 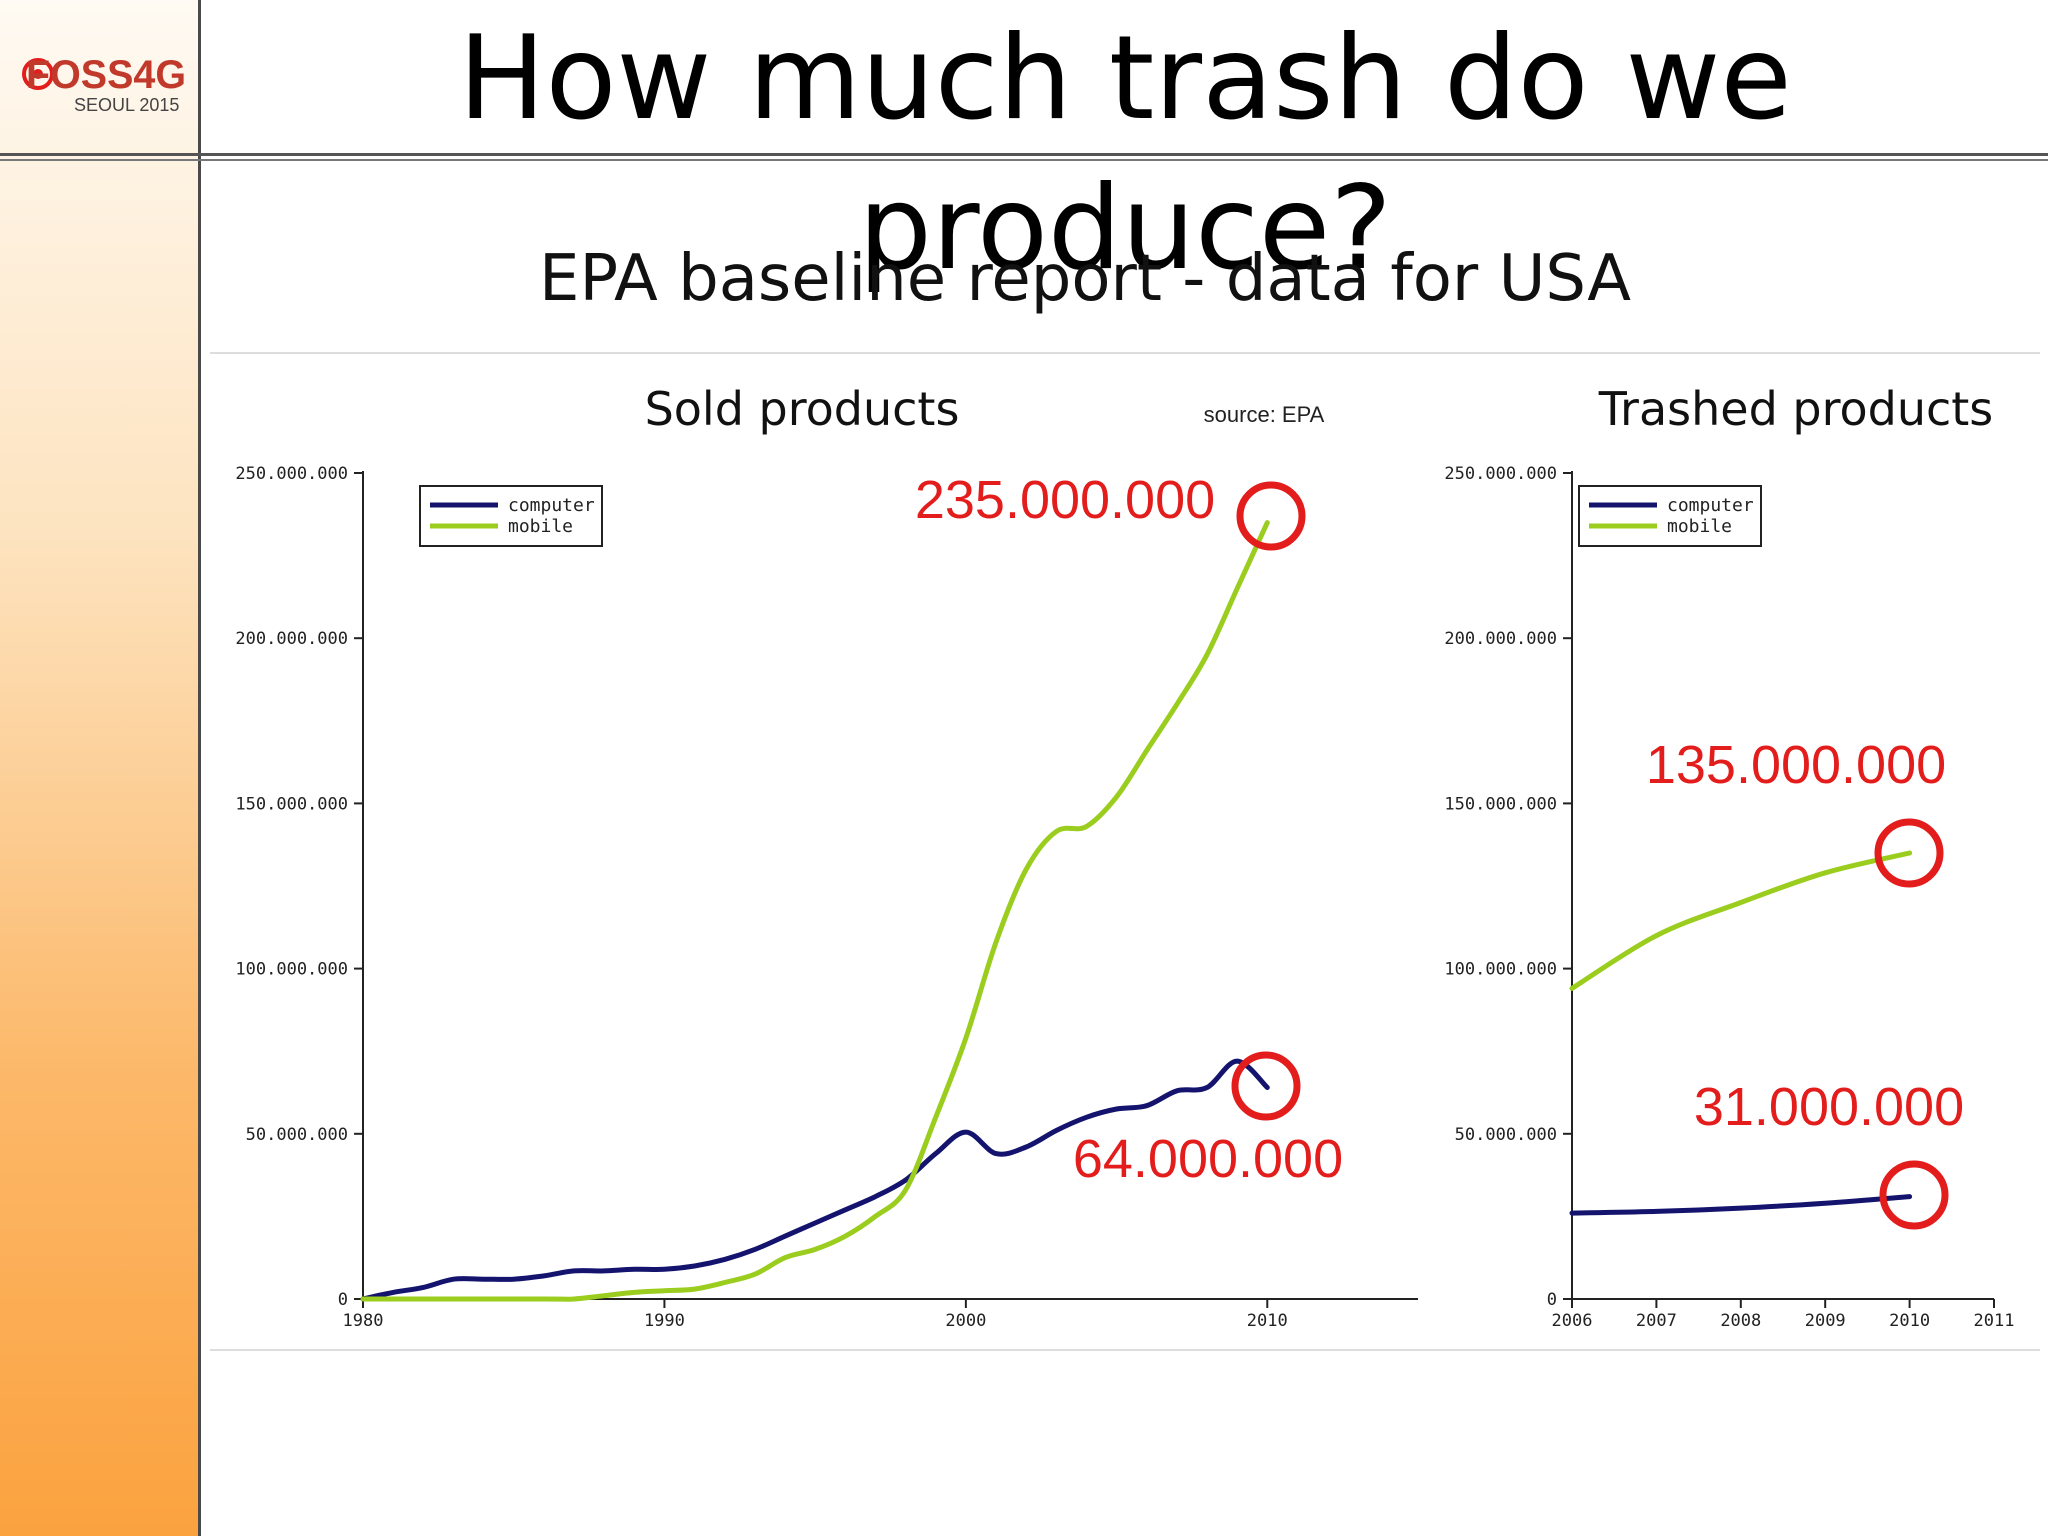 What do you see at coordinates (1740, 1321) in the screenshot?
I see `x-tick-label: 2008` at bounding box center [1740, 1321].